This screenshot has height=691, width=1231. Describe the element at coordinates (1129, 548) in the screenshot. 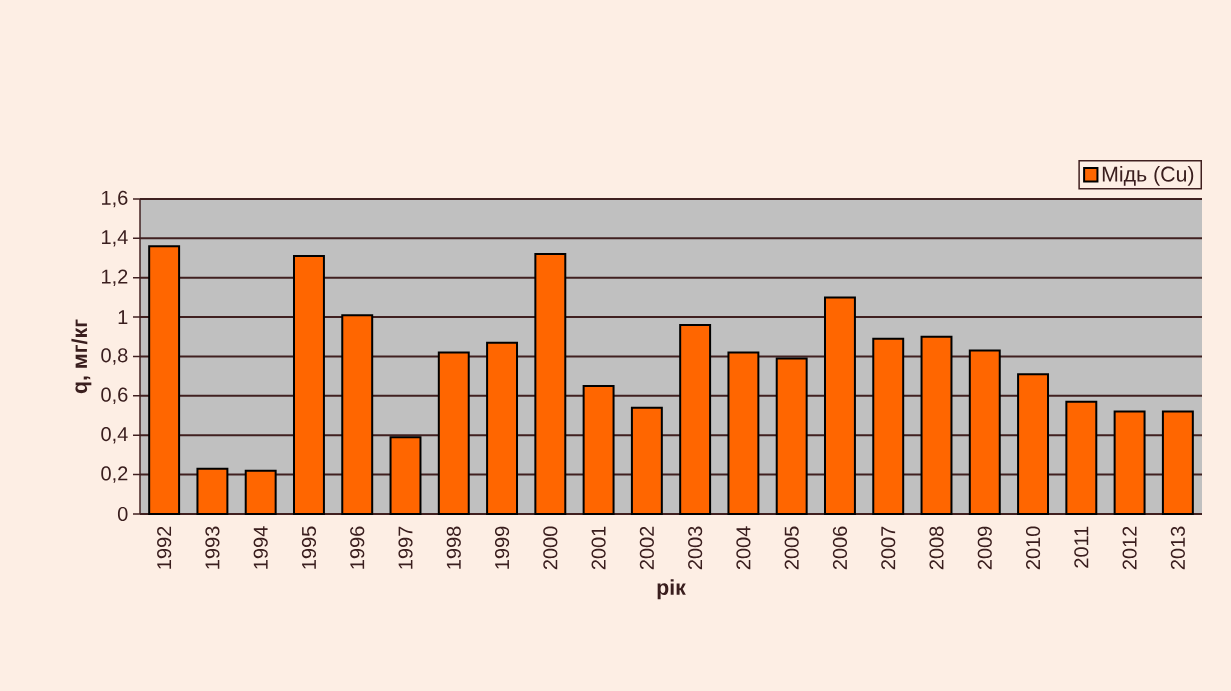

I see `x-tick-label: 2012` at that location.